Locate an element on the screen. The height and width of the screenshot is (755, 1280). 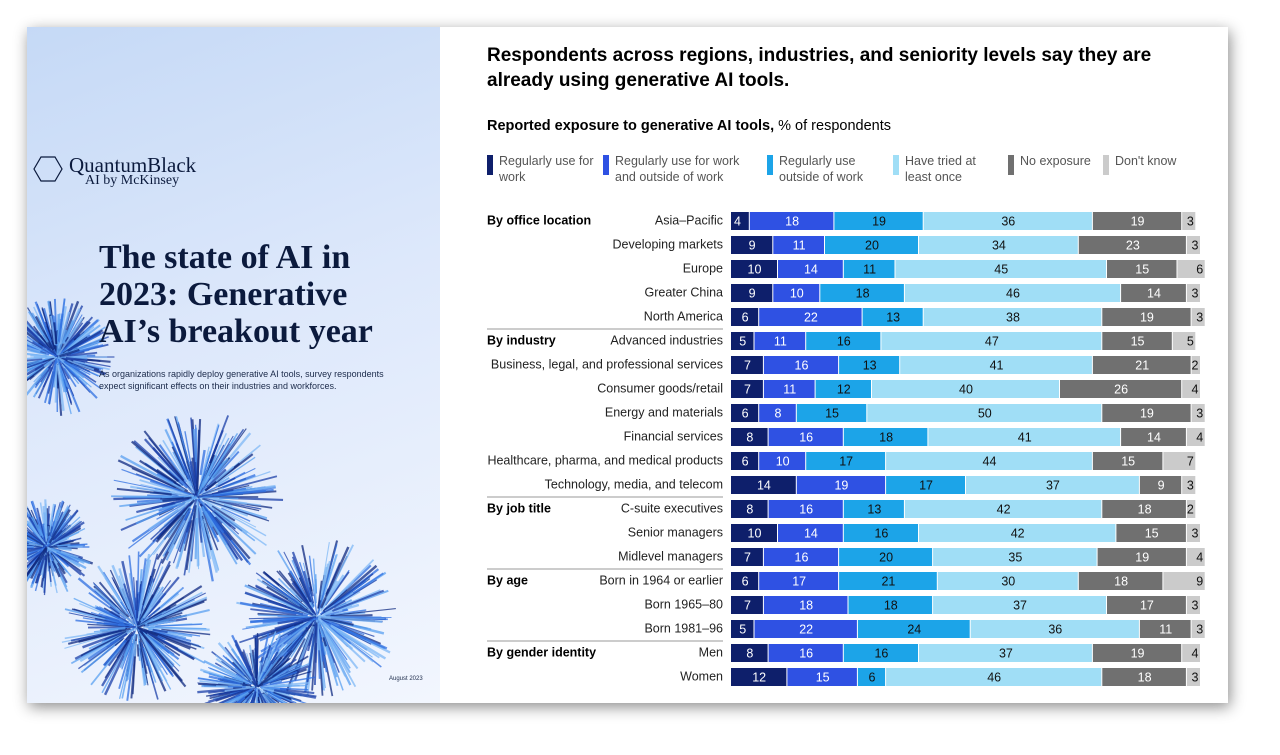
category-label: Women is located at coordinates (701, 676).